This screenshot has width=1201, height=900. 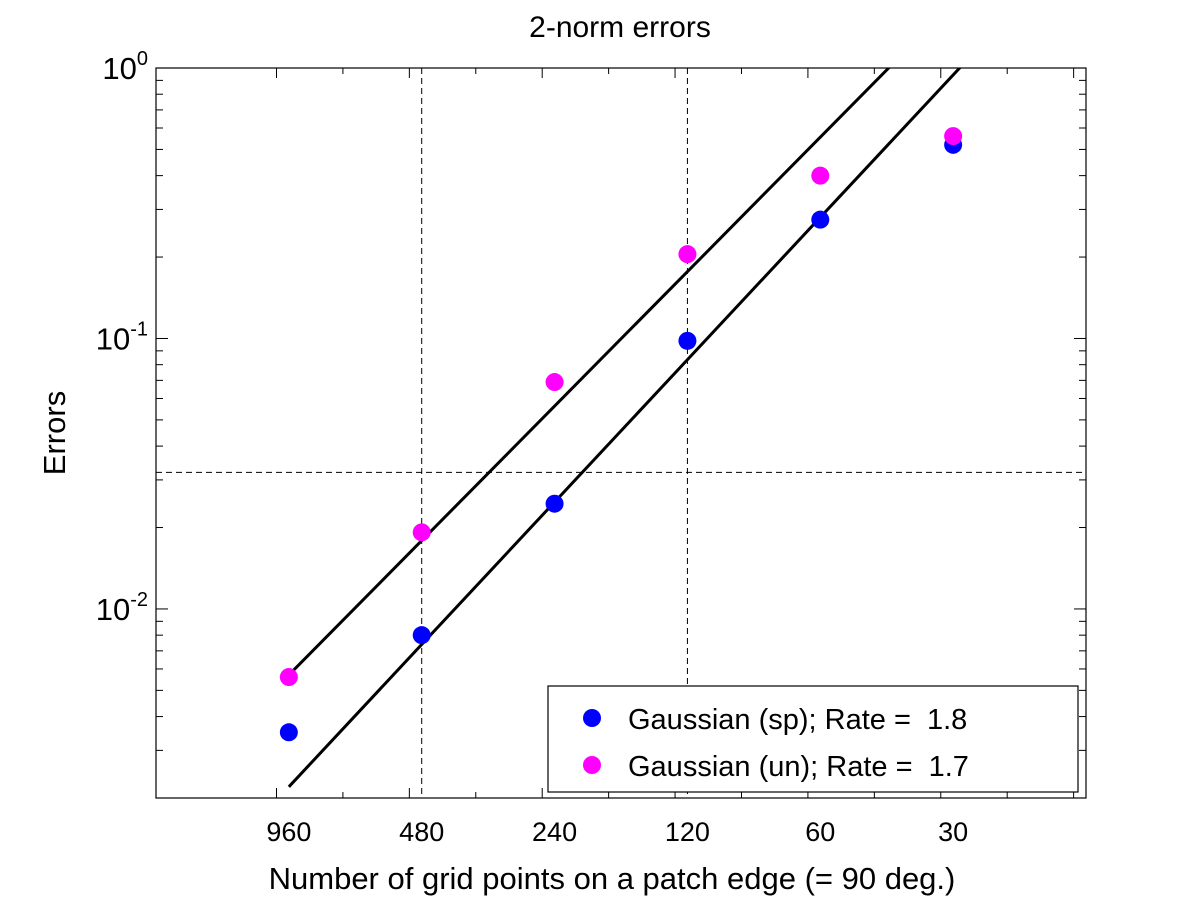 What do you see at coordinates (820, 832) in the screenshot?
I see `x-tick-label-60: 60` at bounding box center [820, 832].